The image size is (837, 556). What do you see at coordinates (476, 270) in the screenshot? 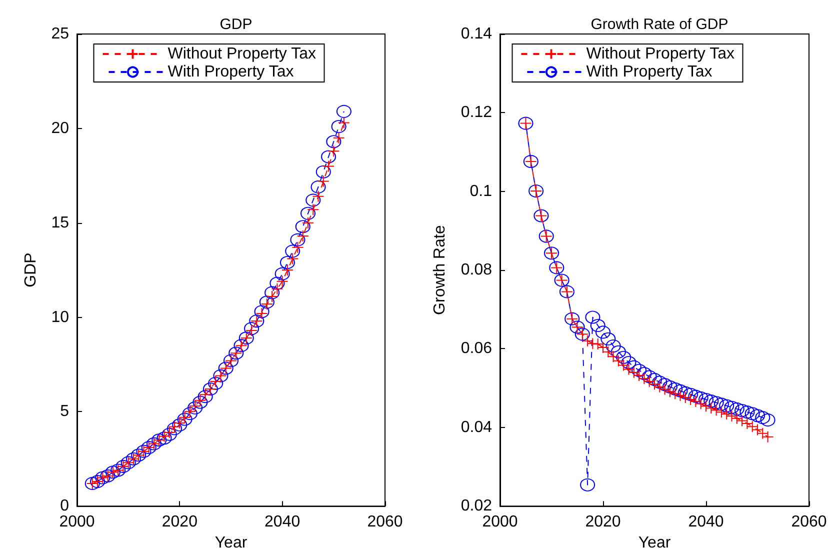
I see `y-tick-label: 0.08` at bounding box center [476, 270].